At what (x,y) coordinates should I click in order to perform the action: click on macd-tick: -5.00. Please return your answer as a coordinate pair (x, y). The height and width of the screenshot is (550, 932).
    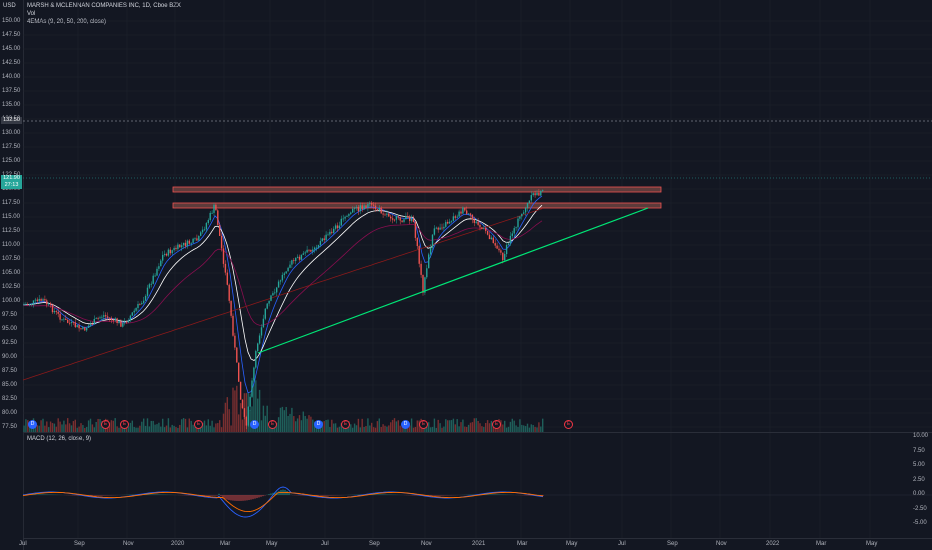
    Looking at the image, I should click on (920, 523).